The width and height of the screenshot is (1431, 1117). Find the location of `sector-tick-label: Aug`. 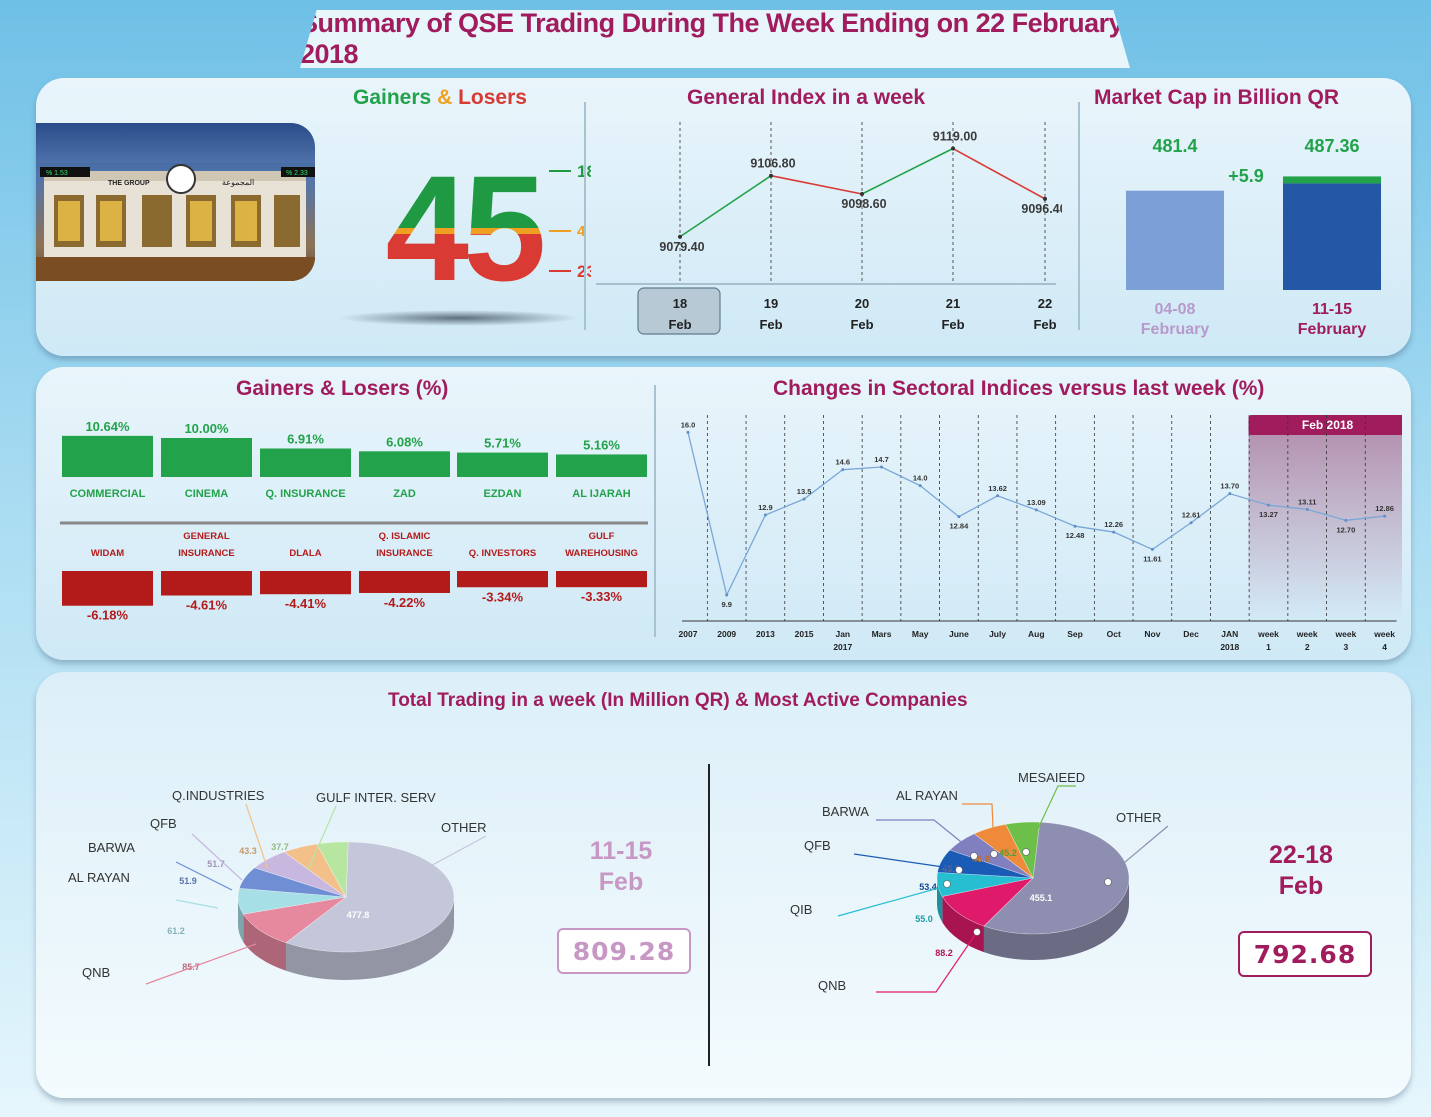

sector-tick-label: Aug is located at coordinates (1036, 634).